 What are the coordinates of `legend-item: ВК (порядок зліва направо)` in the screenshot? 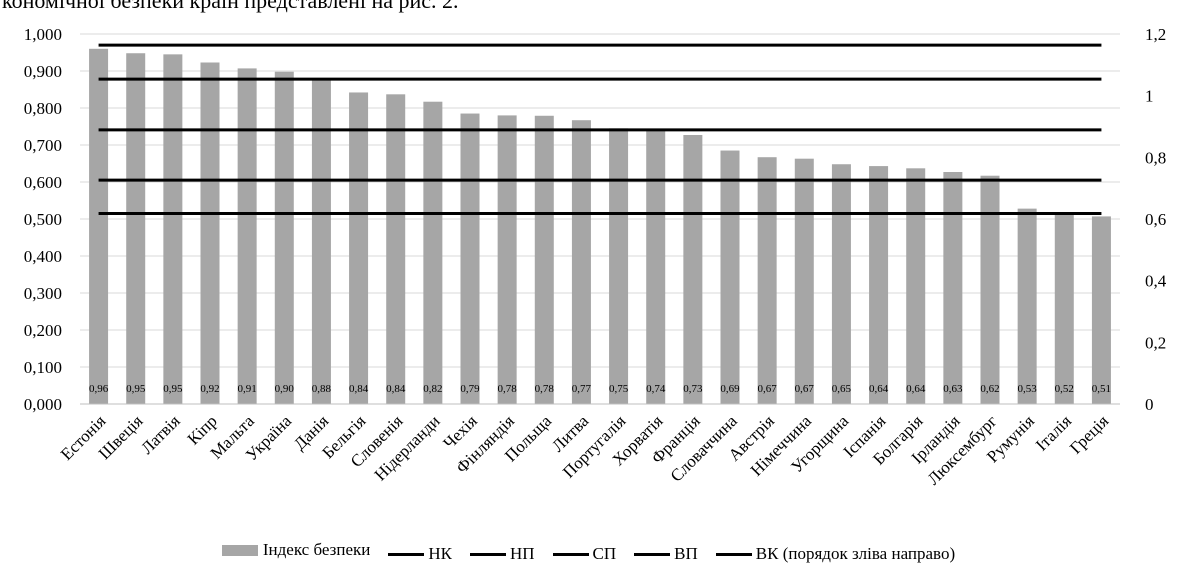 It's located at (835, 554).